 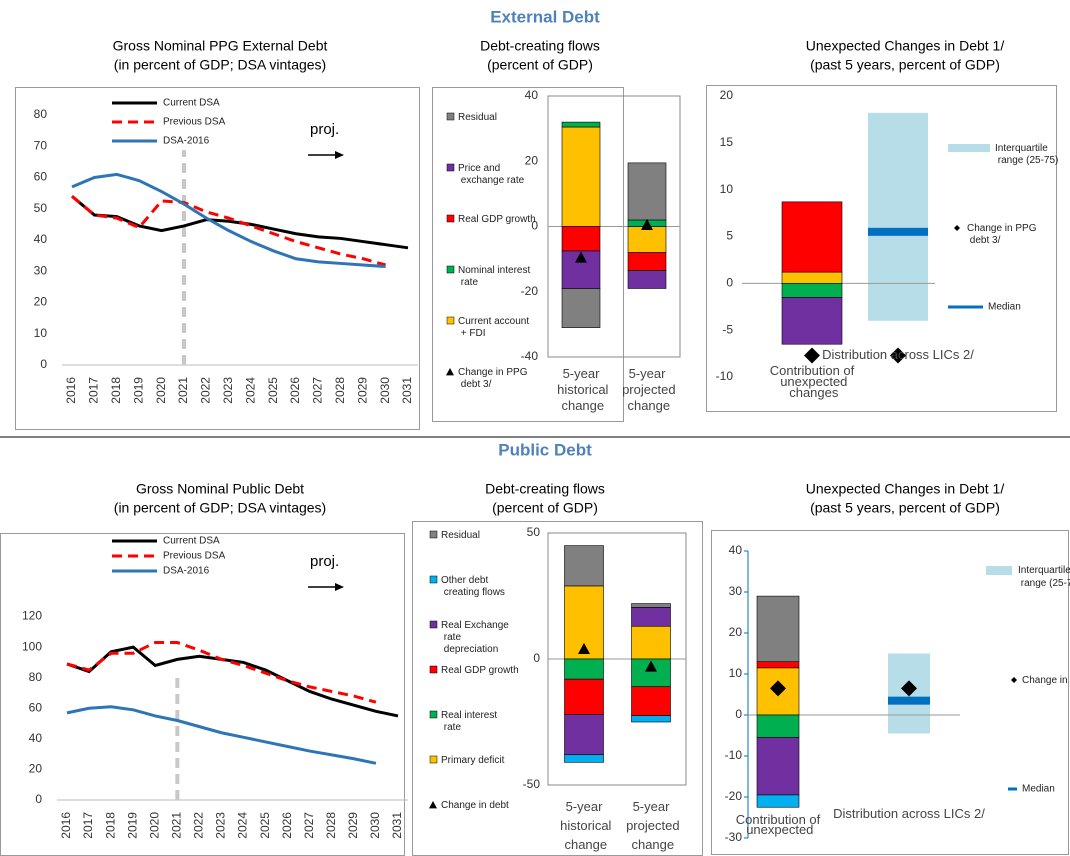 I want to click on x-tick-label: 2018, so click(x=116, y=390).